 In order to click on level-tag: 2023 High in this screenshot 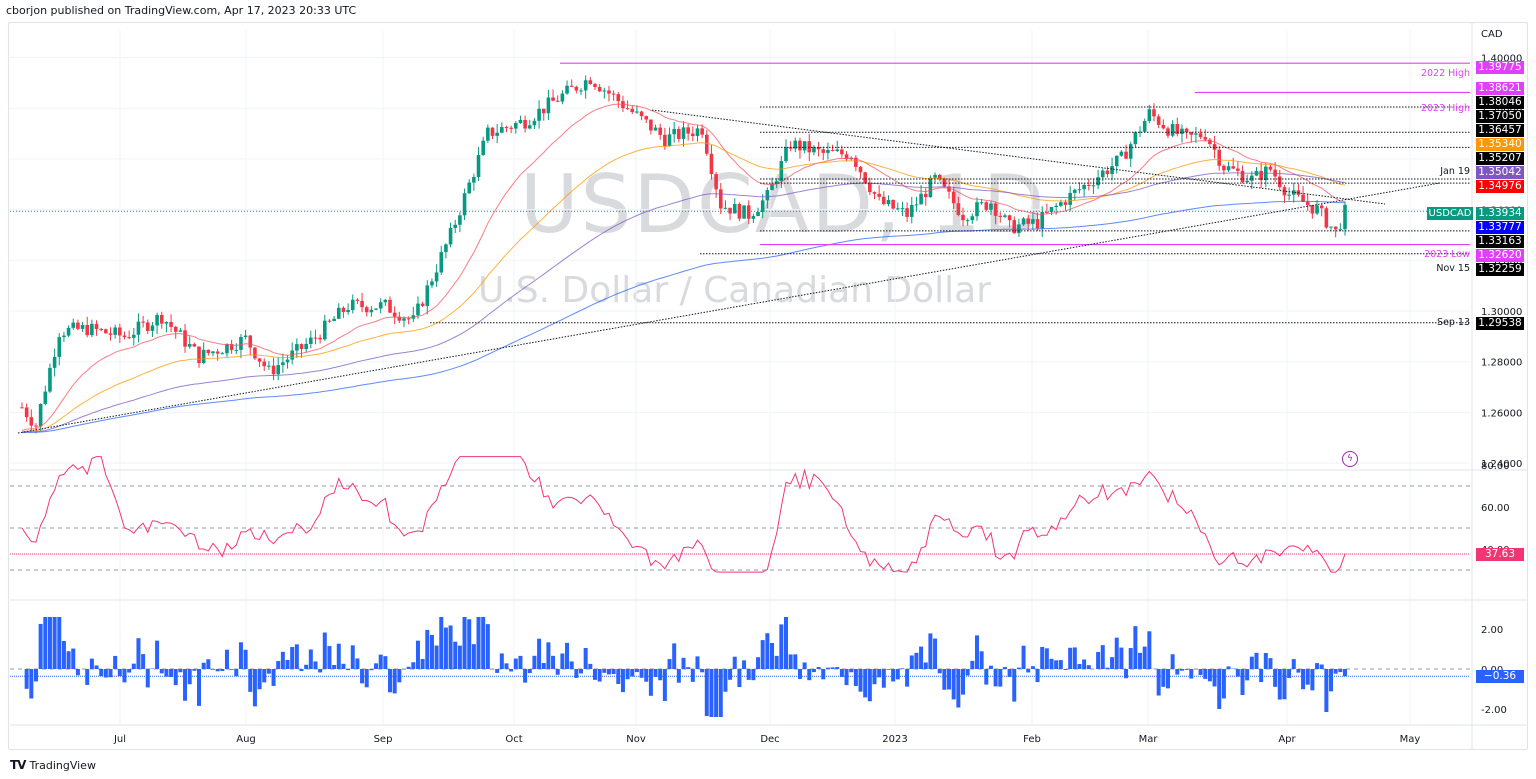, I will do `click(1445, 108)`.